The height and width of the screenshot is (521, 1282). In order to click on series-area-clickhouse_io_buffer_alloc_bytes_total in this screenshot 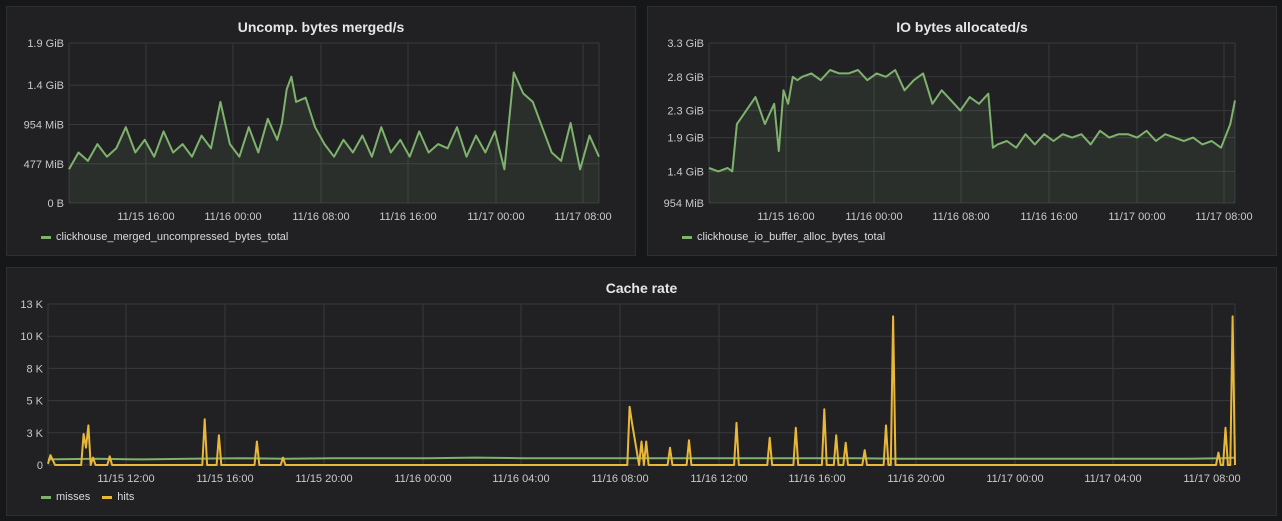, I will do `click(972, 136)`.